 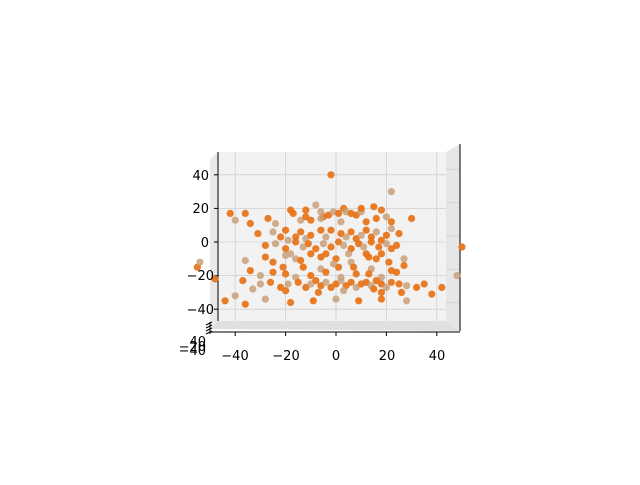 I want to click on y-tick-label: −20, so click(x=192, y=347).